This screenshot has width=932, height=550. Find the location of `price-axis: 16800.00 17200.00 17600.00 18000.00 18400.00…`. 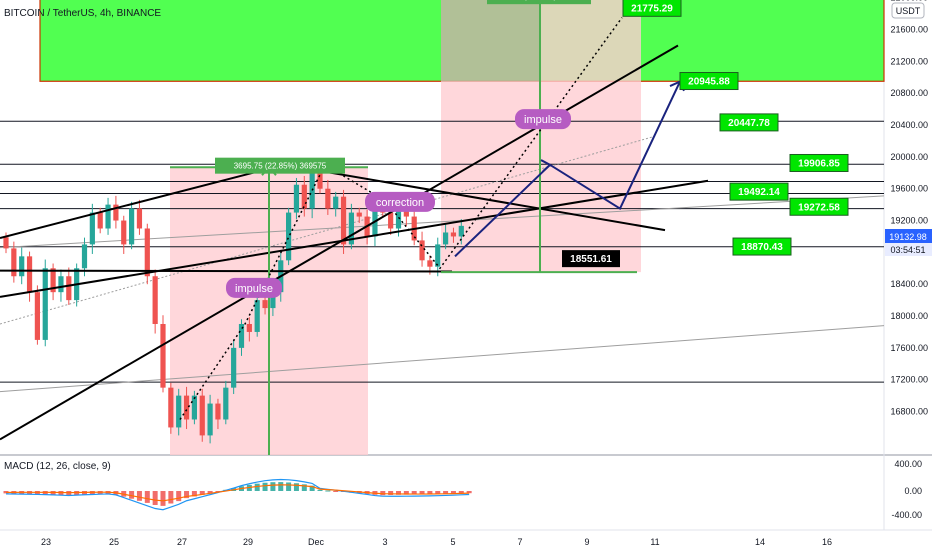

price-axis: 16800.00 17200.00 17600.00 18000.00 18400.00… is located at coordinates (909, 208).